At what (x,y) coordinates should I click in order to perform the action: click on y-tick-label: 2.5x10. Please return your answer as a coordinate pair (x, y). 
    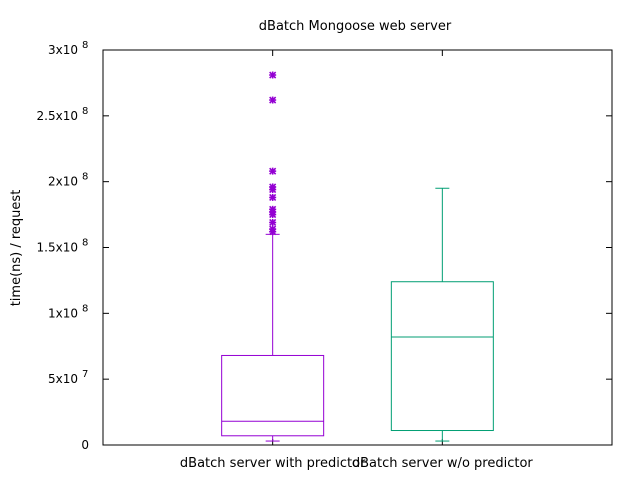
    Looking at the image, I should click on (57, 116).